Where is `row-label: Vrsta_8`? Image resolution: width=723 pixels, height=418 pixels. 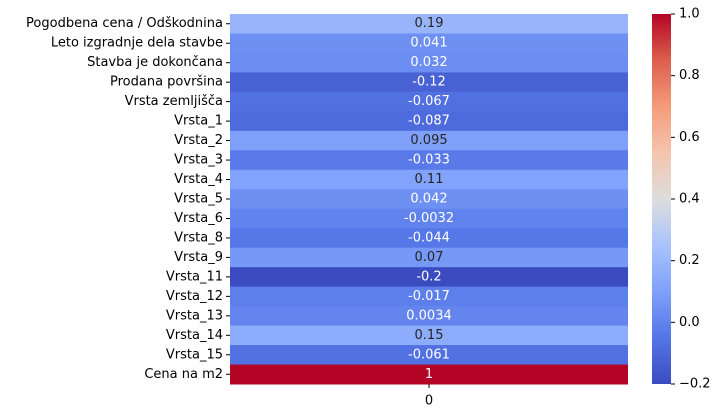
row-label: Vrsta_8 is located at coordinates (198, 237).